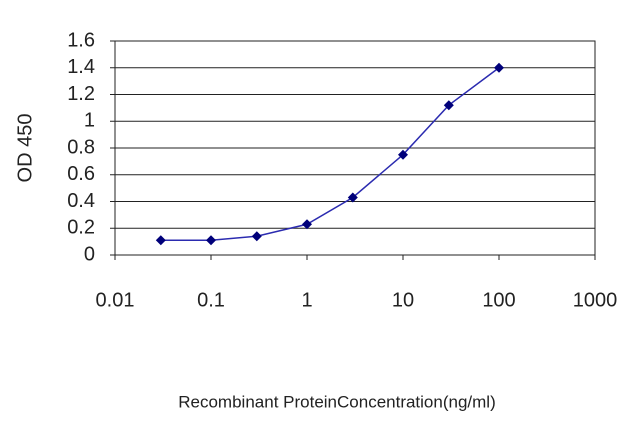 The height and width of the screenshot is (427, 640). Describe the element at coordinates (306, 300) in the screenshot. I see `x-tick-label: 1` at that location.